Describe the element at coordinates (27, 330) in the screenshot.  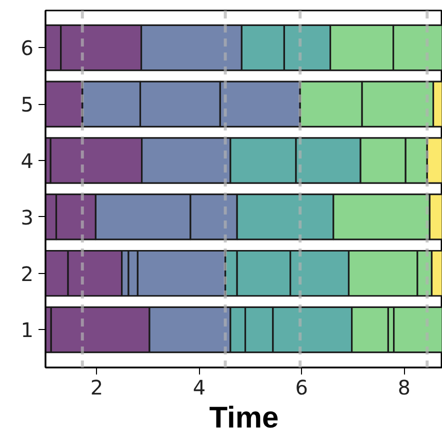
I see `y-tick-label: 1` at that location.